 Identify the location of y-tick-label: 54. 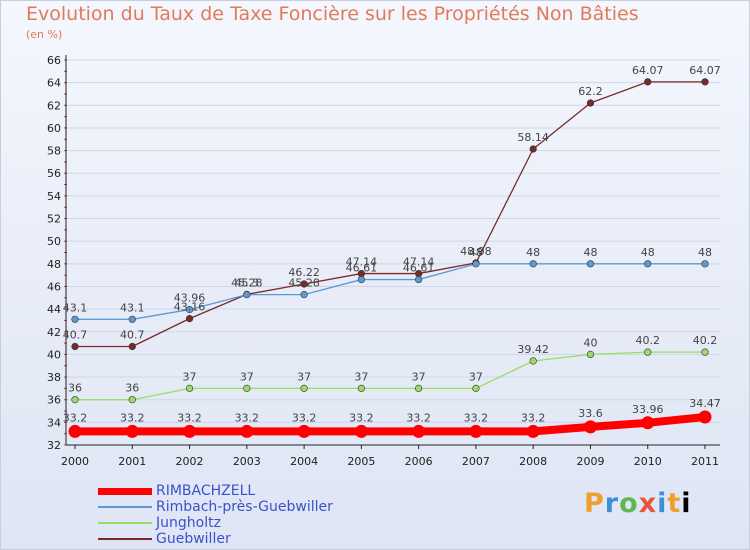
(54, 196).